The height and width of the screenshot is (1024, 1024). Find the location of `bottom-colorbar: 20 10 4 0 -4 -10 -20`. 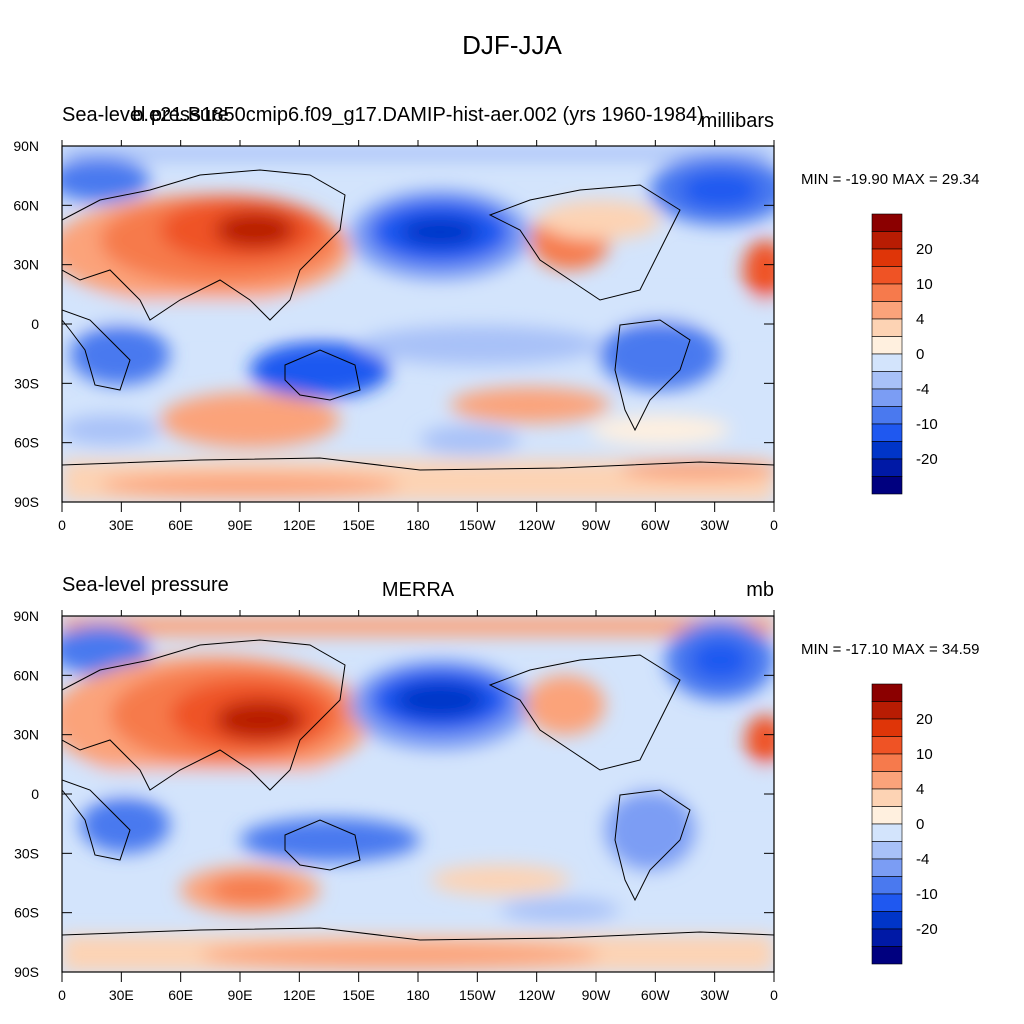

bottom-colorbar: 20 10 4 0 -4 -10 -20 is located at coordinates (904, 824).